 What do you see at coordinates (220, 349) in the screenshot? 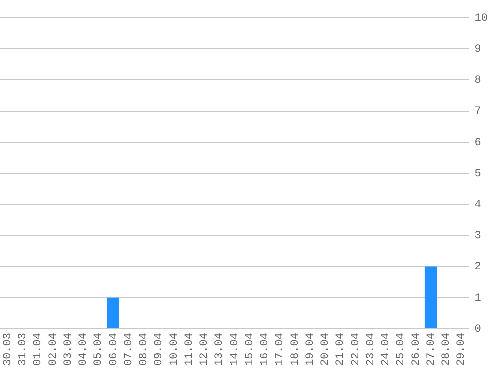
I see `x-tick-label: 13.04` at bounding box center [220, 349].